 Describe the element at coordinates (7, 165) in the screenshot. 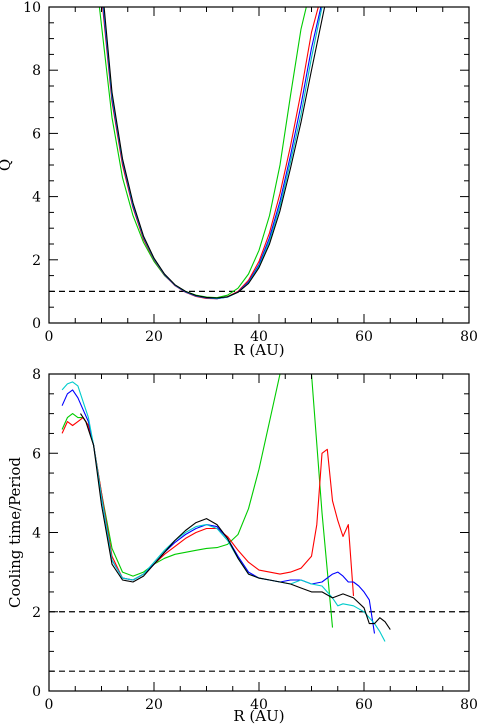

I see `y-axis-label: Q` at that location.